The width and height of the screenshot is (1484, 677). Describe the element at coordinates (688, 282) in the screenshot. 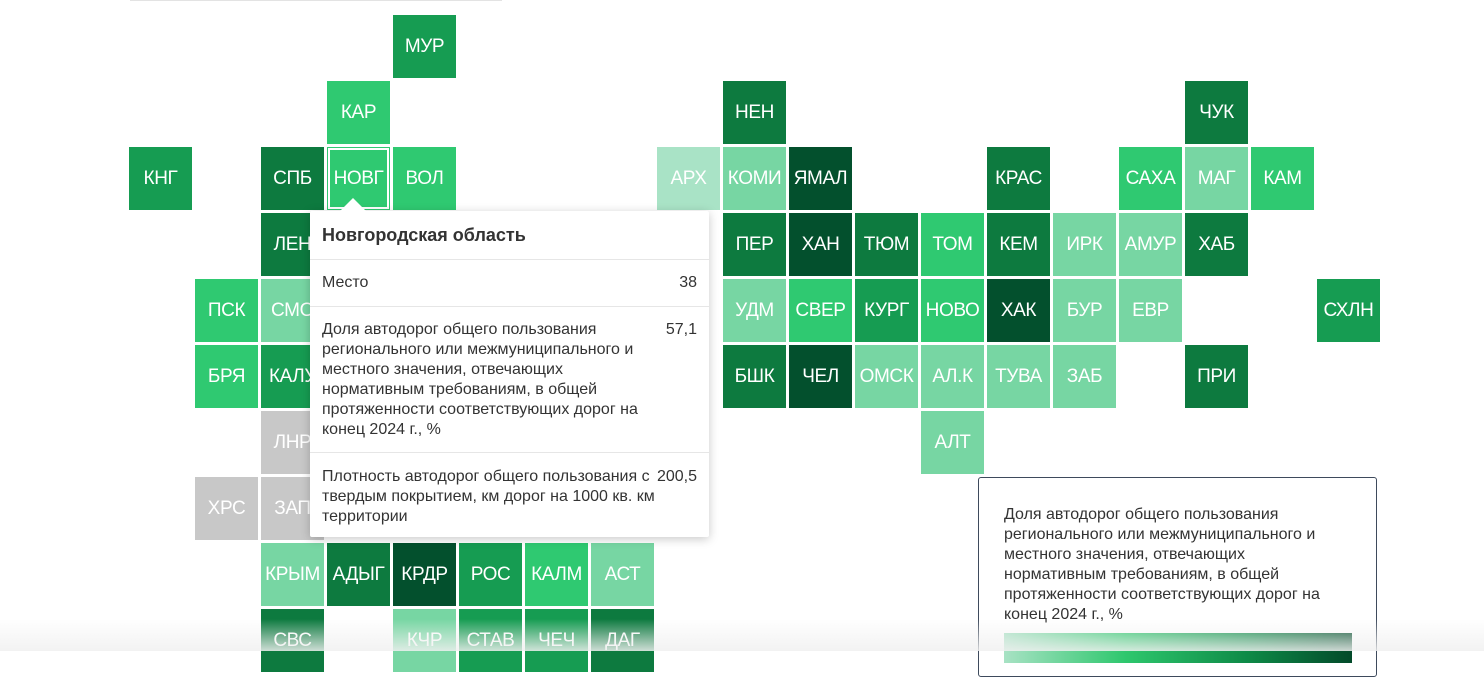

I see `tooltip-value: 38` at that location.